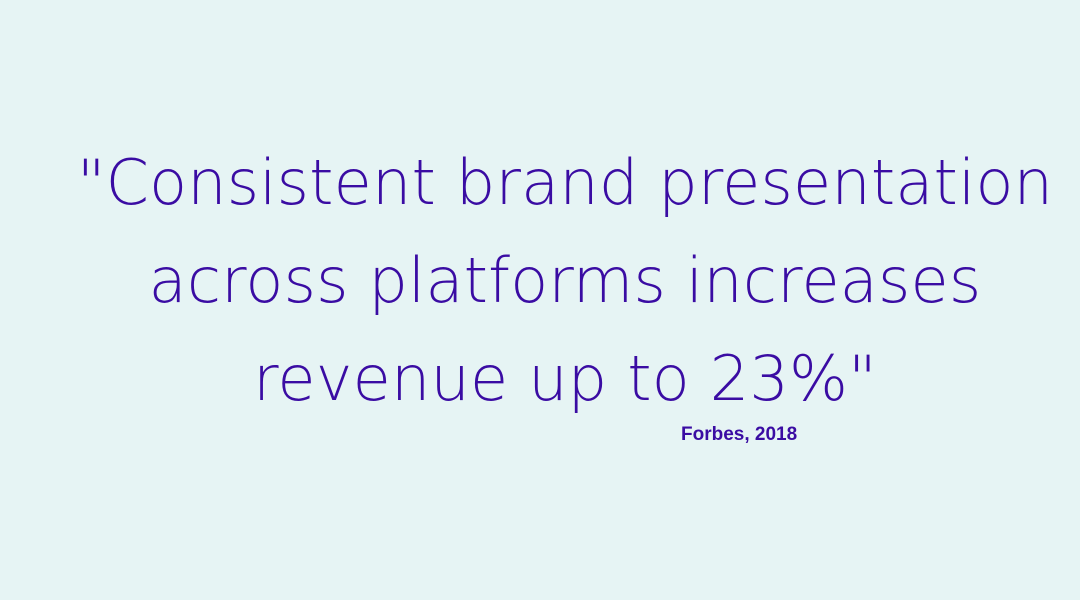 This screenshot has height=600, width=1080. Describe the element at coordinates (565, 378) in the screenshot. I see `quote-line-3: revenue up to 23%"` at that location.